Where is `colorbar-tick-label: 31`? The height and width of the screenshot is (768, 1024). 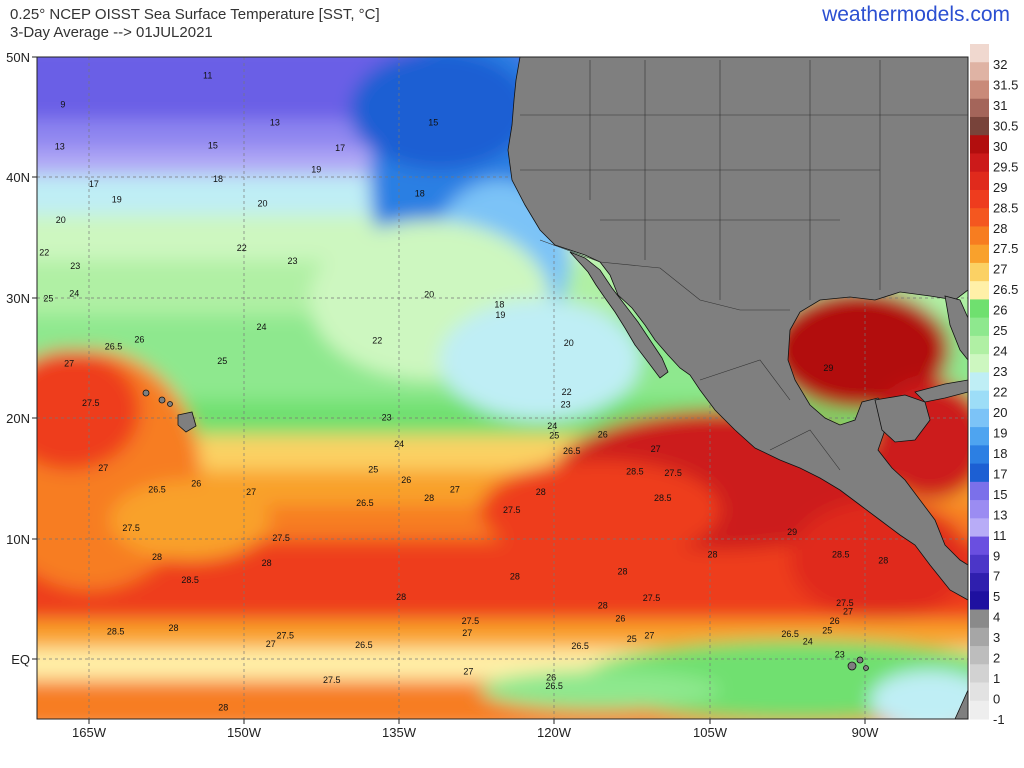
colorbar-tick-label: 31 is located at coordinates (1000, 105).